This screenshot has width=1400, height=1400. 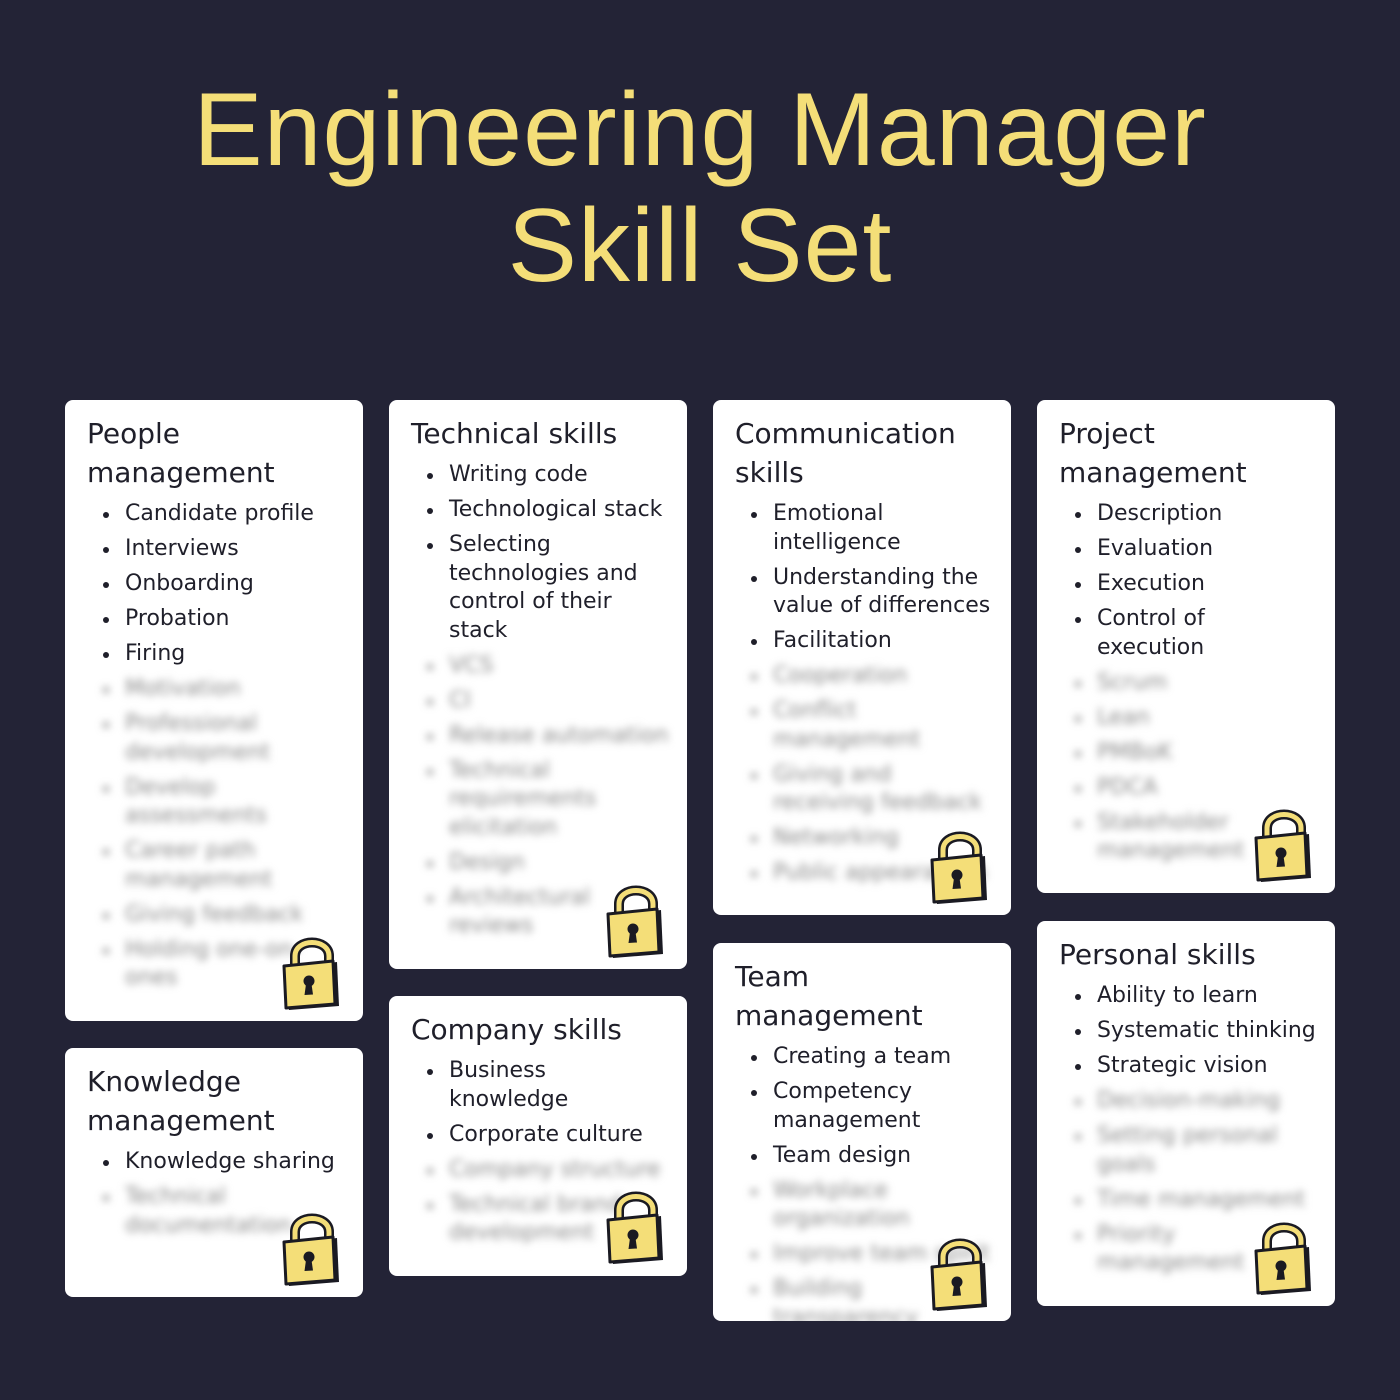 I want to click on locked-skill-item: Architectural reviews, so click(x=548, y=912).